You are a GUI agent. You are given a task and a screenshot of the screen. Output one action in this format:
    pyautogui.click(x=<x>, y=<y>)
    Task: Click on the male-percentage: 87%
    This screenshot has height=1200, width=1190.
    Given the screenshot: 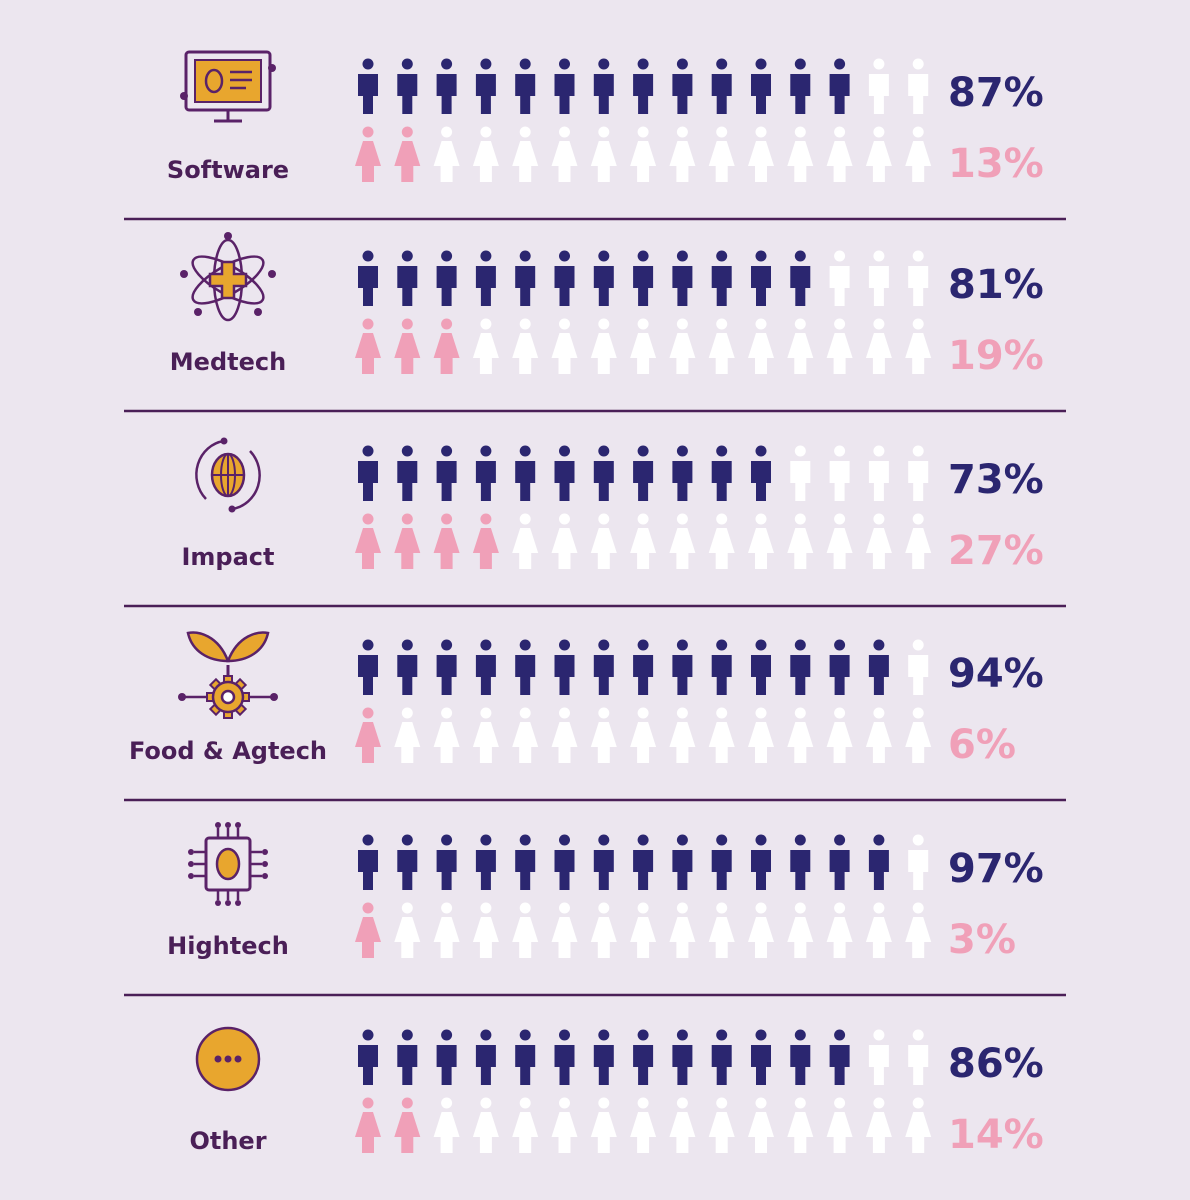 What is the action you would take?
    pyautogui.click(x=996, y=93)
    